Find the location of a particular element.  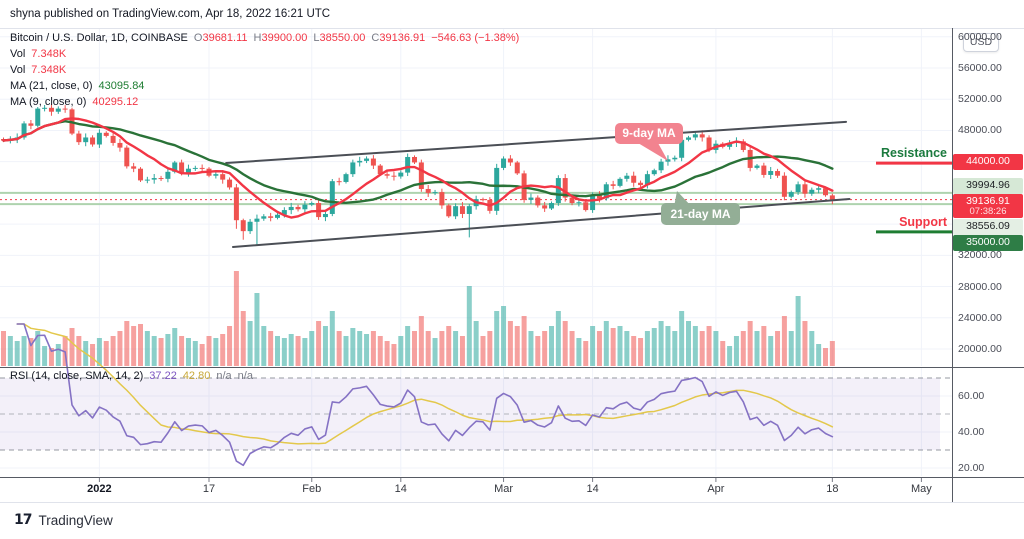

countdown-timer: 07:38:26 is located at coordinates (988, 212).